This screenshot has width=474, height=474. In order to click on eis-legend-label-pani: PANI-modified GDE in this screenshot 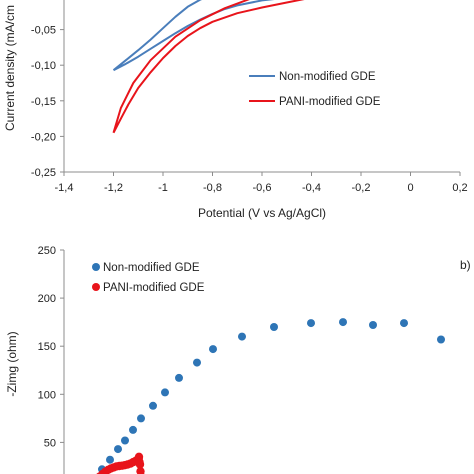, I will do `click(154, 288)`.